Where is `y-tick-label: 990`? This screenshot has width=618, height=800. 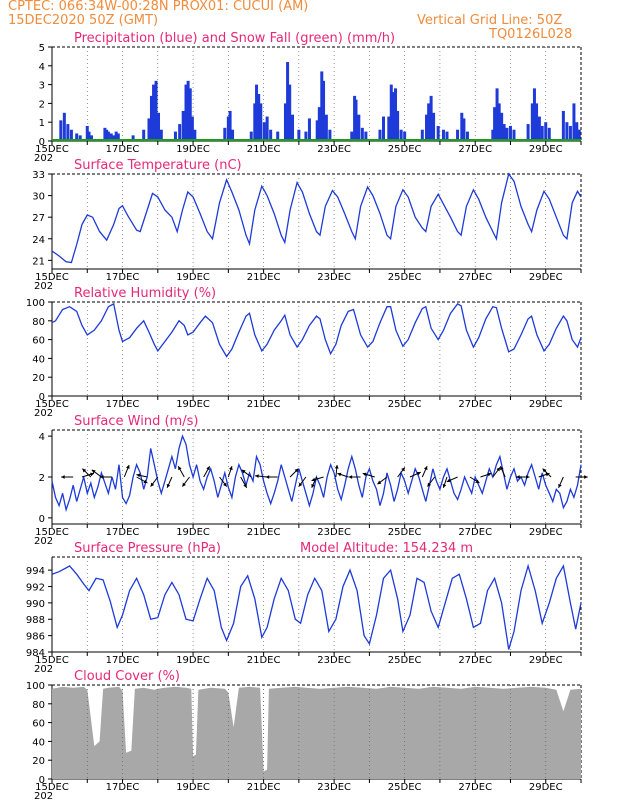 y-tick-label: 990 is located at coordinates (35, 604).